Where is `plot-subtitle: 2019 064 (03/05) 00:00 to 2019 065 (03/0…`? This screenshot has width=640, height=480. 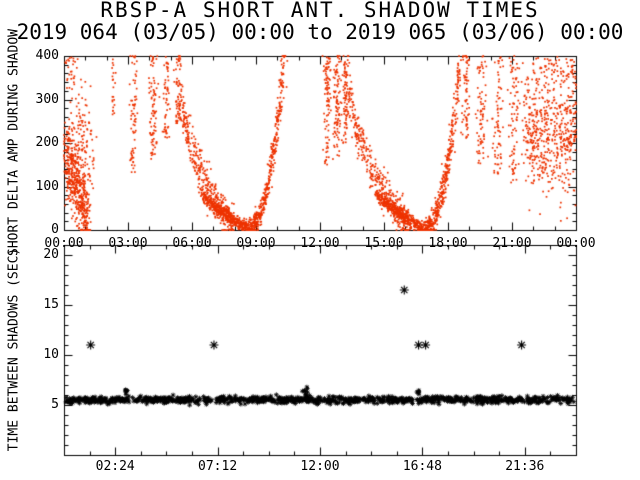 plot-subtitle: 2019 064 (03/05) 00:00 to 2019 065 (03/0… is located at coordinates (320, 32).